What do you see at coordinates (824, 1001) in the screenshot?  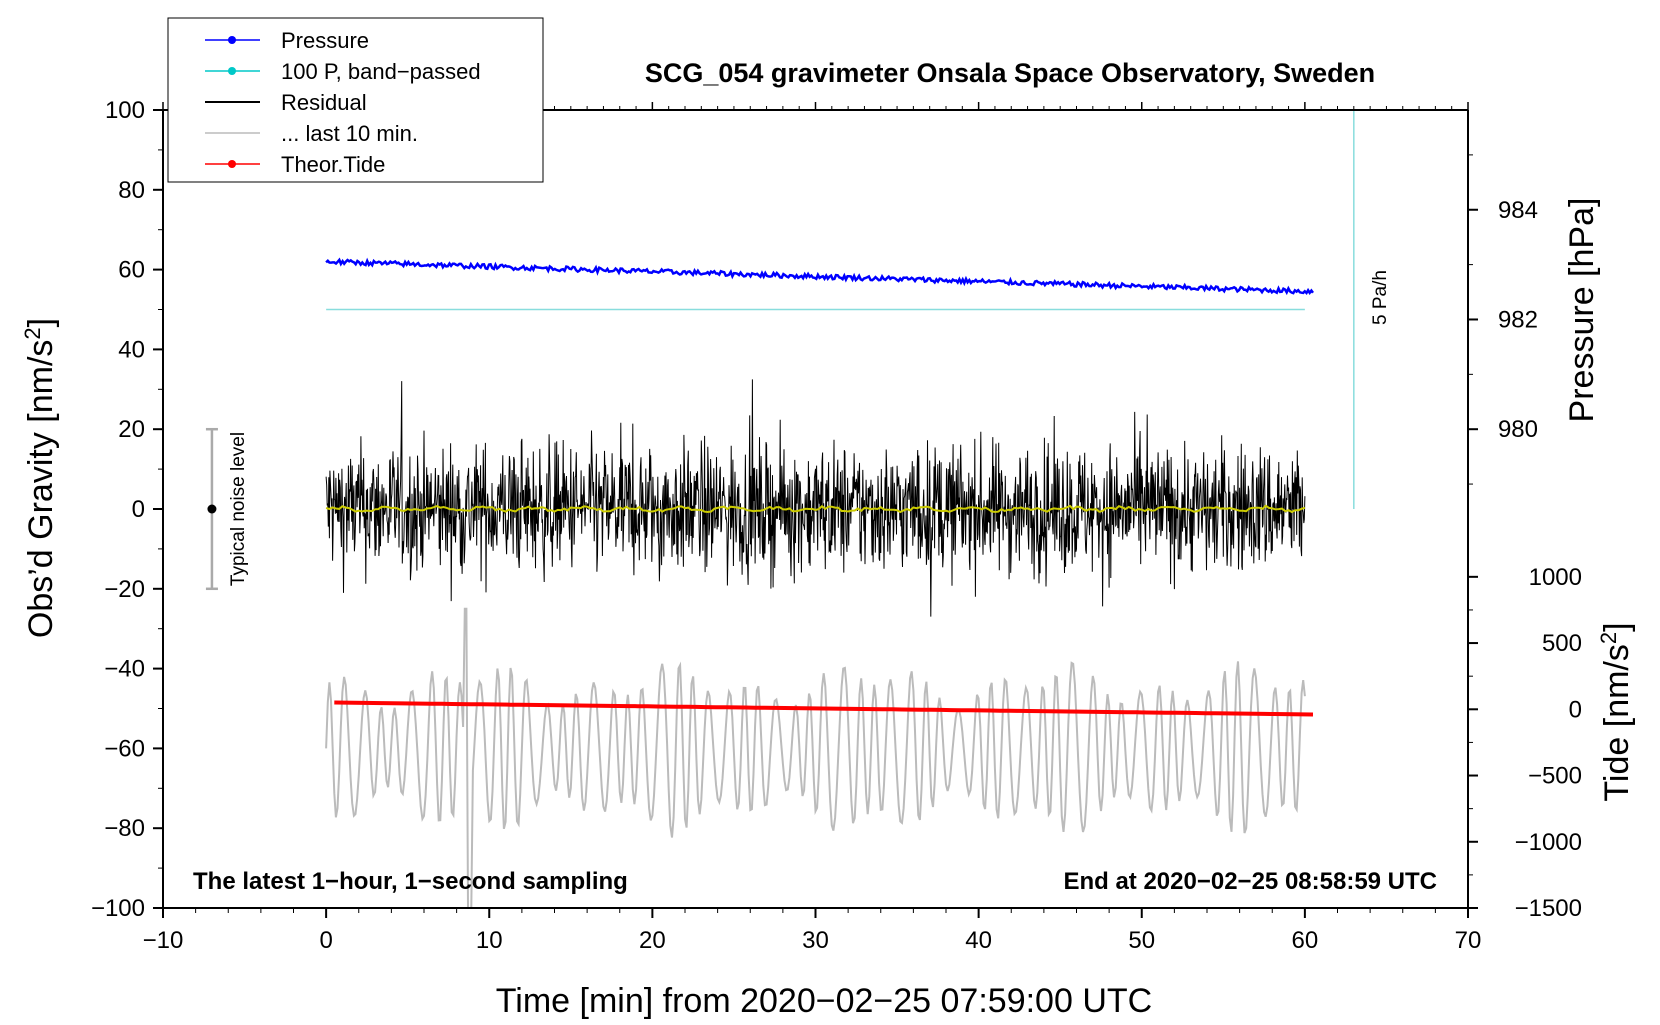 I see `x-axis-title: Time [min] from 2020−02−25 07:59:00 UTC` at bounding box center [824, 1001].